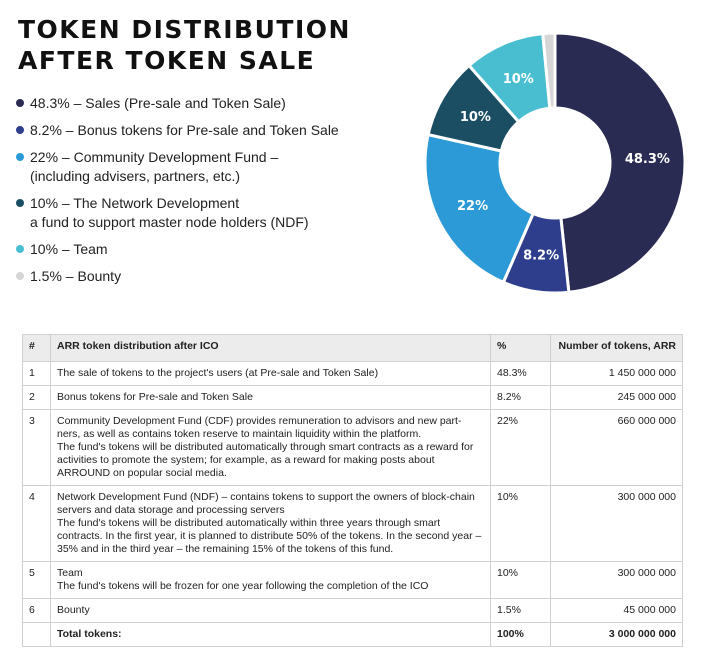  What do you see at coordinates (196, 276) in the screenshot?
I see `legend-item: 1.5% – Bounty` at bounding box center [196, 276].